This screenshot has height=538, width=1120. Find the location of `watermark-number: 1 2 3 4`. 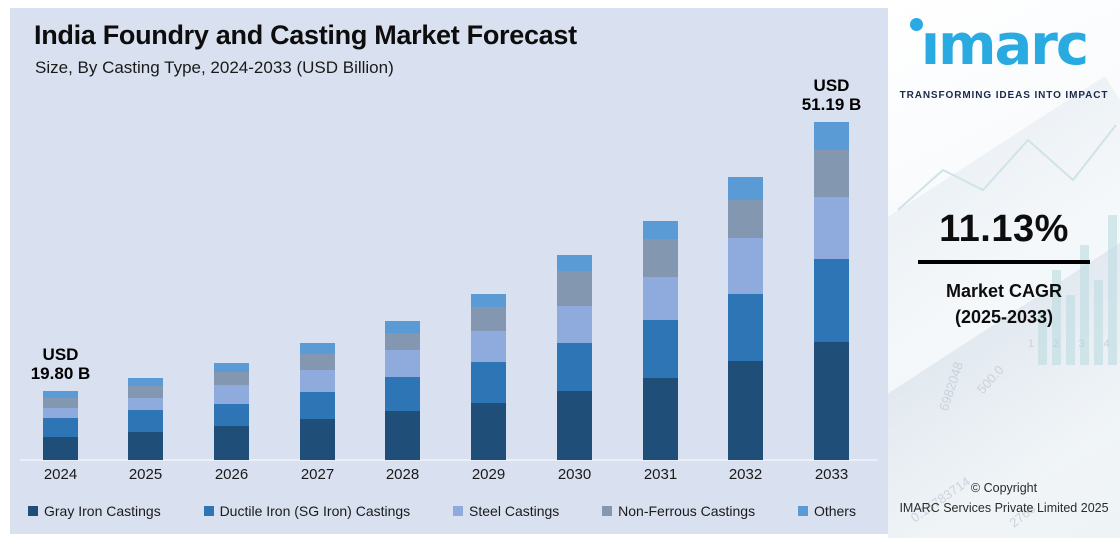

watermark-number: 1 2 3 4 is located at coordinates (1073, 344).